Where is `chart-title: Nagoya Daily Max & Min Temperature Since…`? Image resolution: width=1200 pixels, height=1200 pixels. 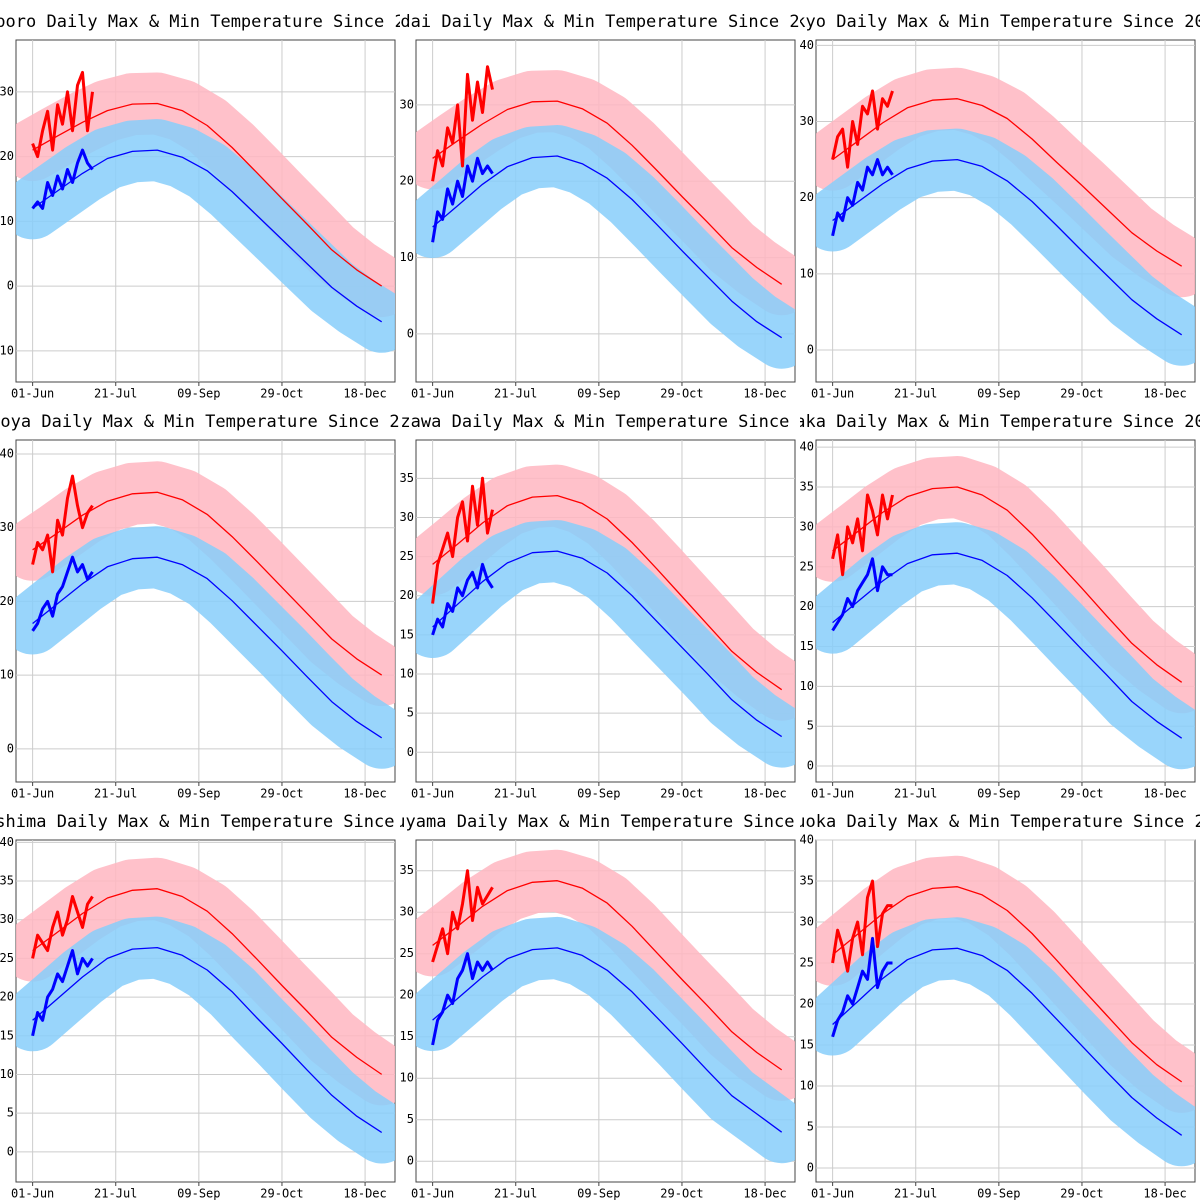
chart-title: Nagoya Daily Max & Min Temperature Since… is located at coordinates (215, 422).